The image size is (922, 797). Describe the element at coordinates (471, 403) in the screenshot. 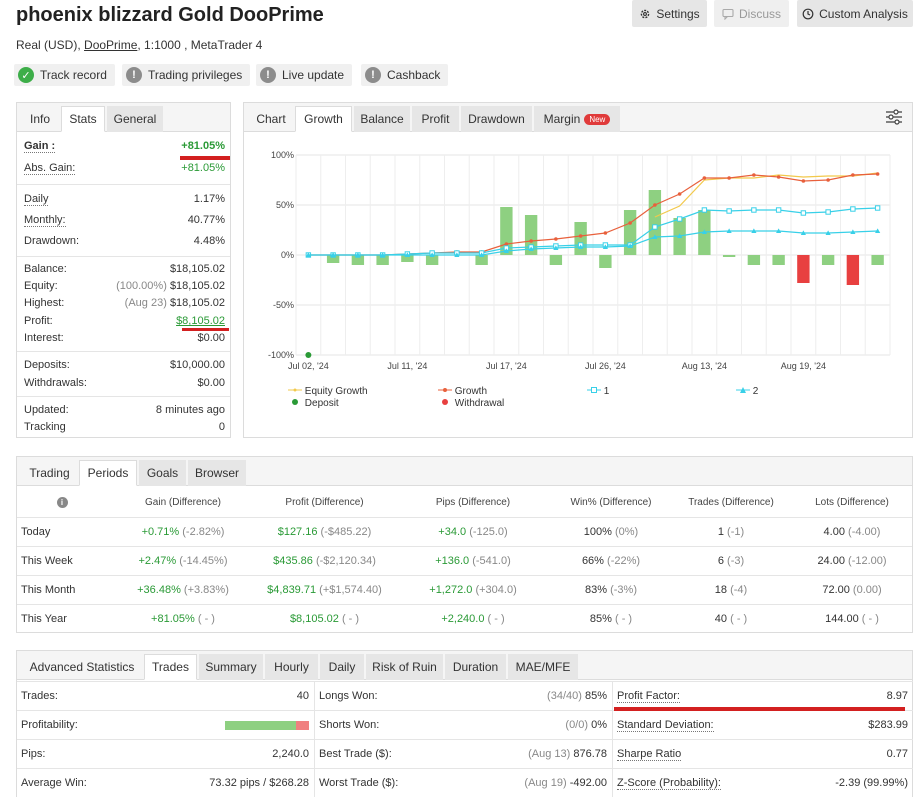

I see `legend-withdrawal: Withdrawal` at that location.